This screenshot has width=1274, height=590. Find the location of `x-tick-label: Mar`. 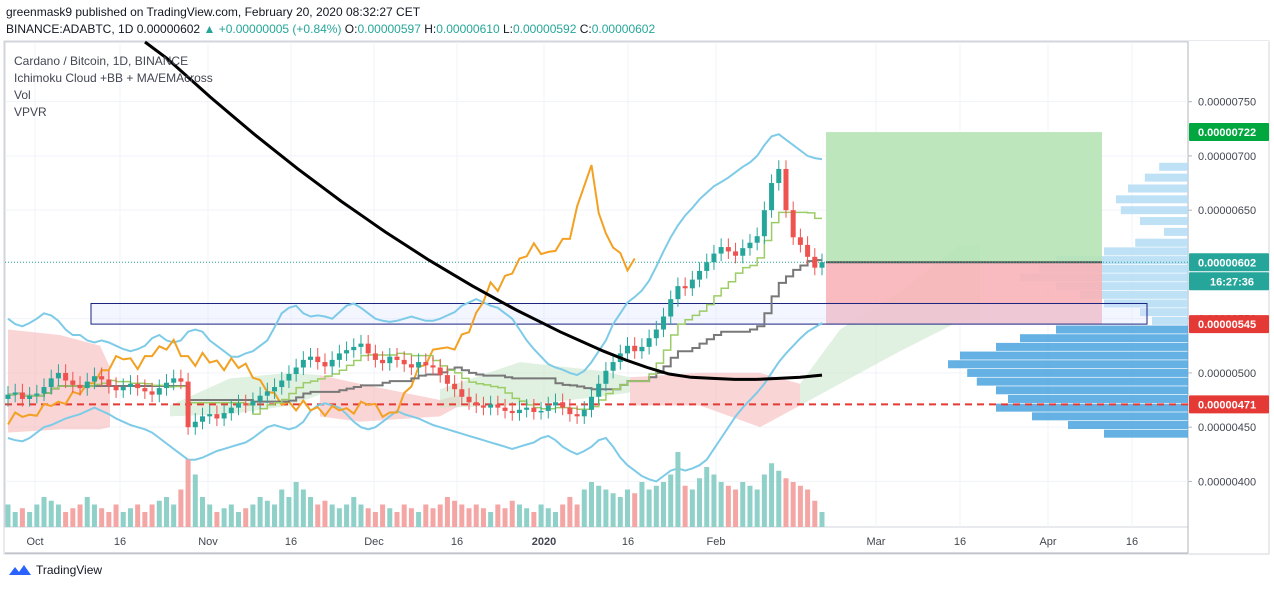

x-tick-label: Mar is located at coordinates (876, 542).